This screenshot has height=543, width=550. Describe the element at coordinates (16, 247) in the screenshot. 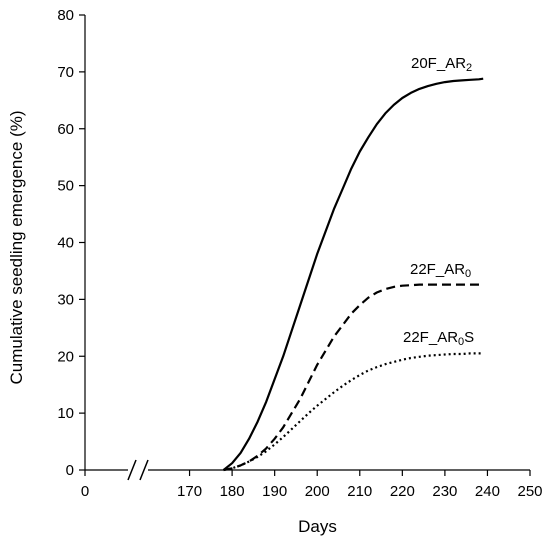

I see `y-axis-title: Cumulative seedling emergence (%)` at that location.